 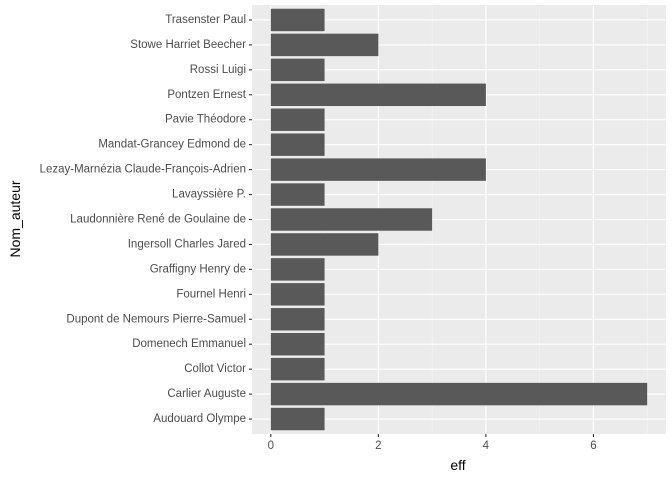 I want to click on y-axis-title: Nom_auteur, so click(x=15, y=218).